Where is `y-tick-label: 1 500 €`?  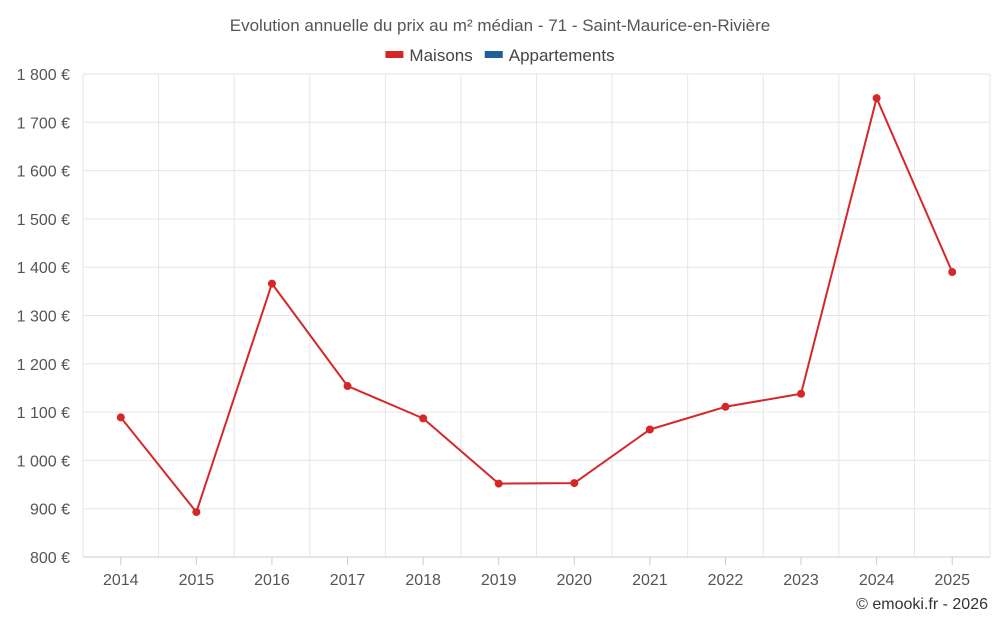 y-tick-label: 1 500 € is located at coordinates (43, 220).